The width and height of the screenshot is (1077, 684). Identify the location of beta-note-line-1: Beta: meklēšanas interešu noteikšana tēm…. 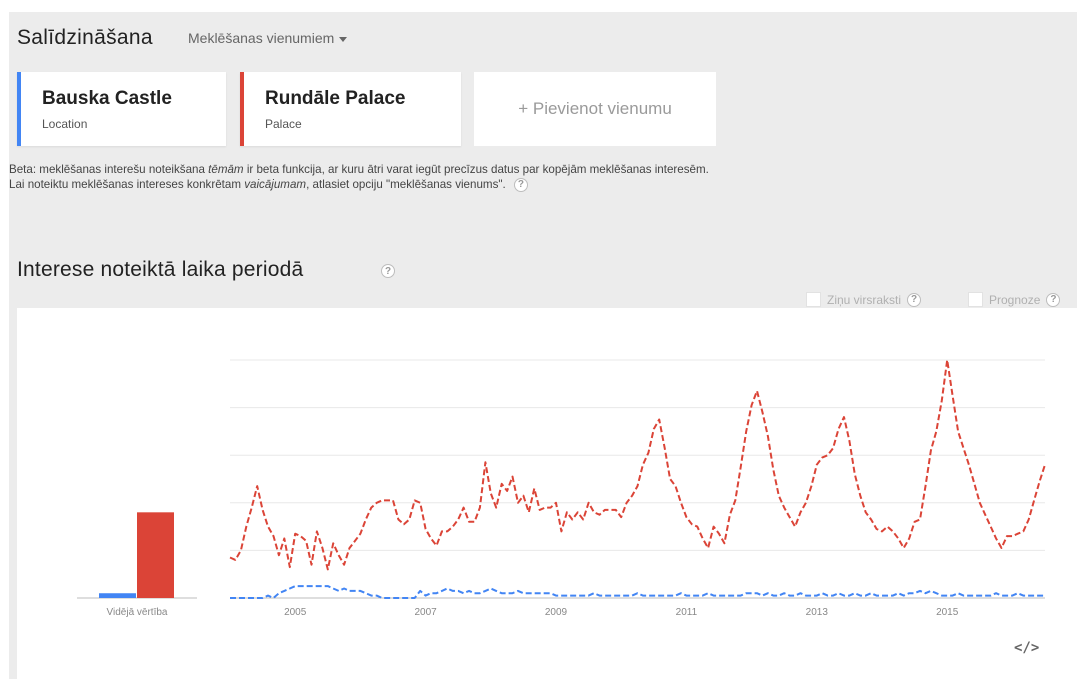
(359, 169).